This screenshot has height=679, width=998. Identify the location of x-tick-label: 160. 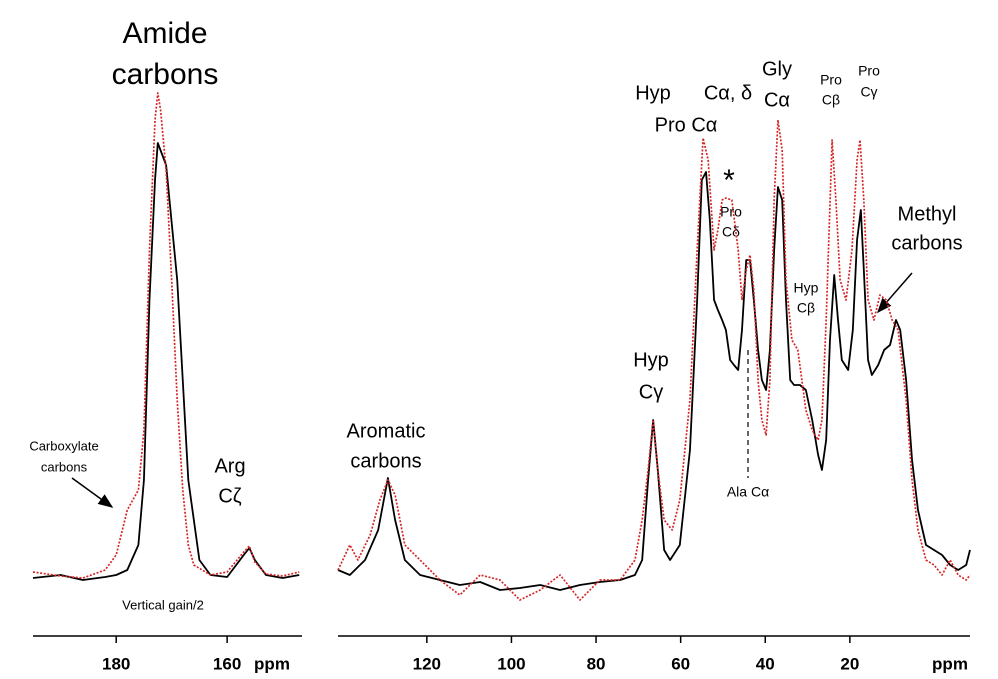
(227, 663).